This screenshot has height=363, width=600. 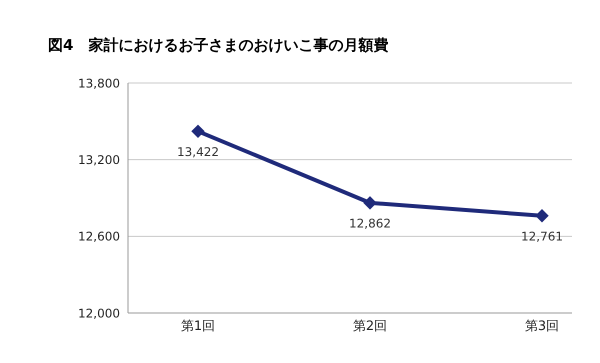 What do you see at coordinates (542, 326) in the screenshot?
I see `x-tick-label: 第3回` at bounding box center [542, 326].